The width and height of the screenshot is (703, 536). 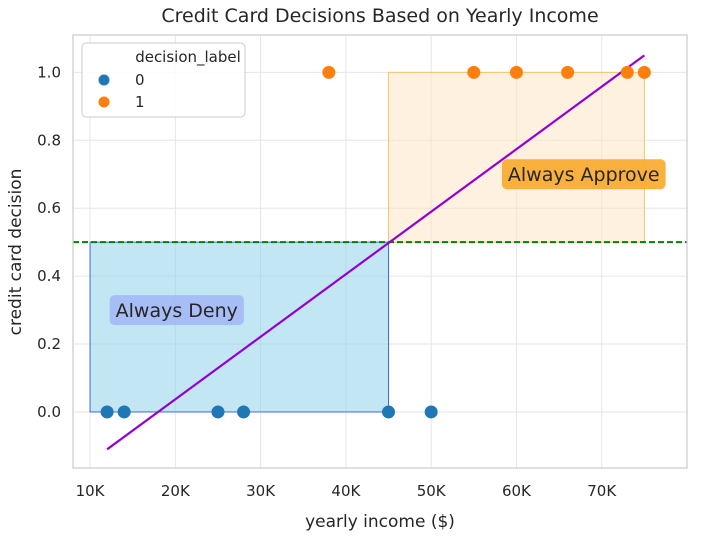 I want to click on y-tick-label: 1.0, so click(x=49, y=72).